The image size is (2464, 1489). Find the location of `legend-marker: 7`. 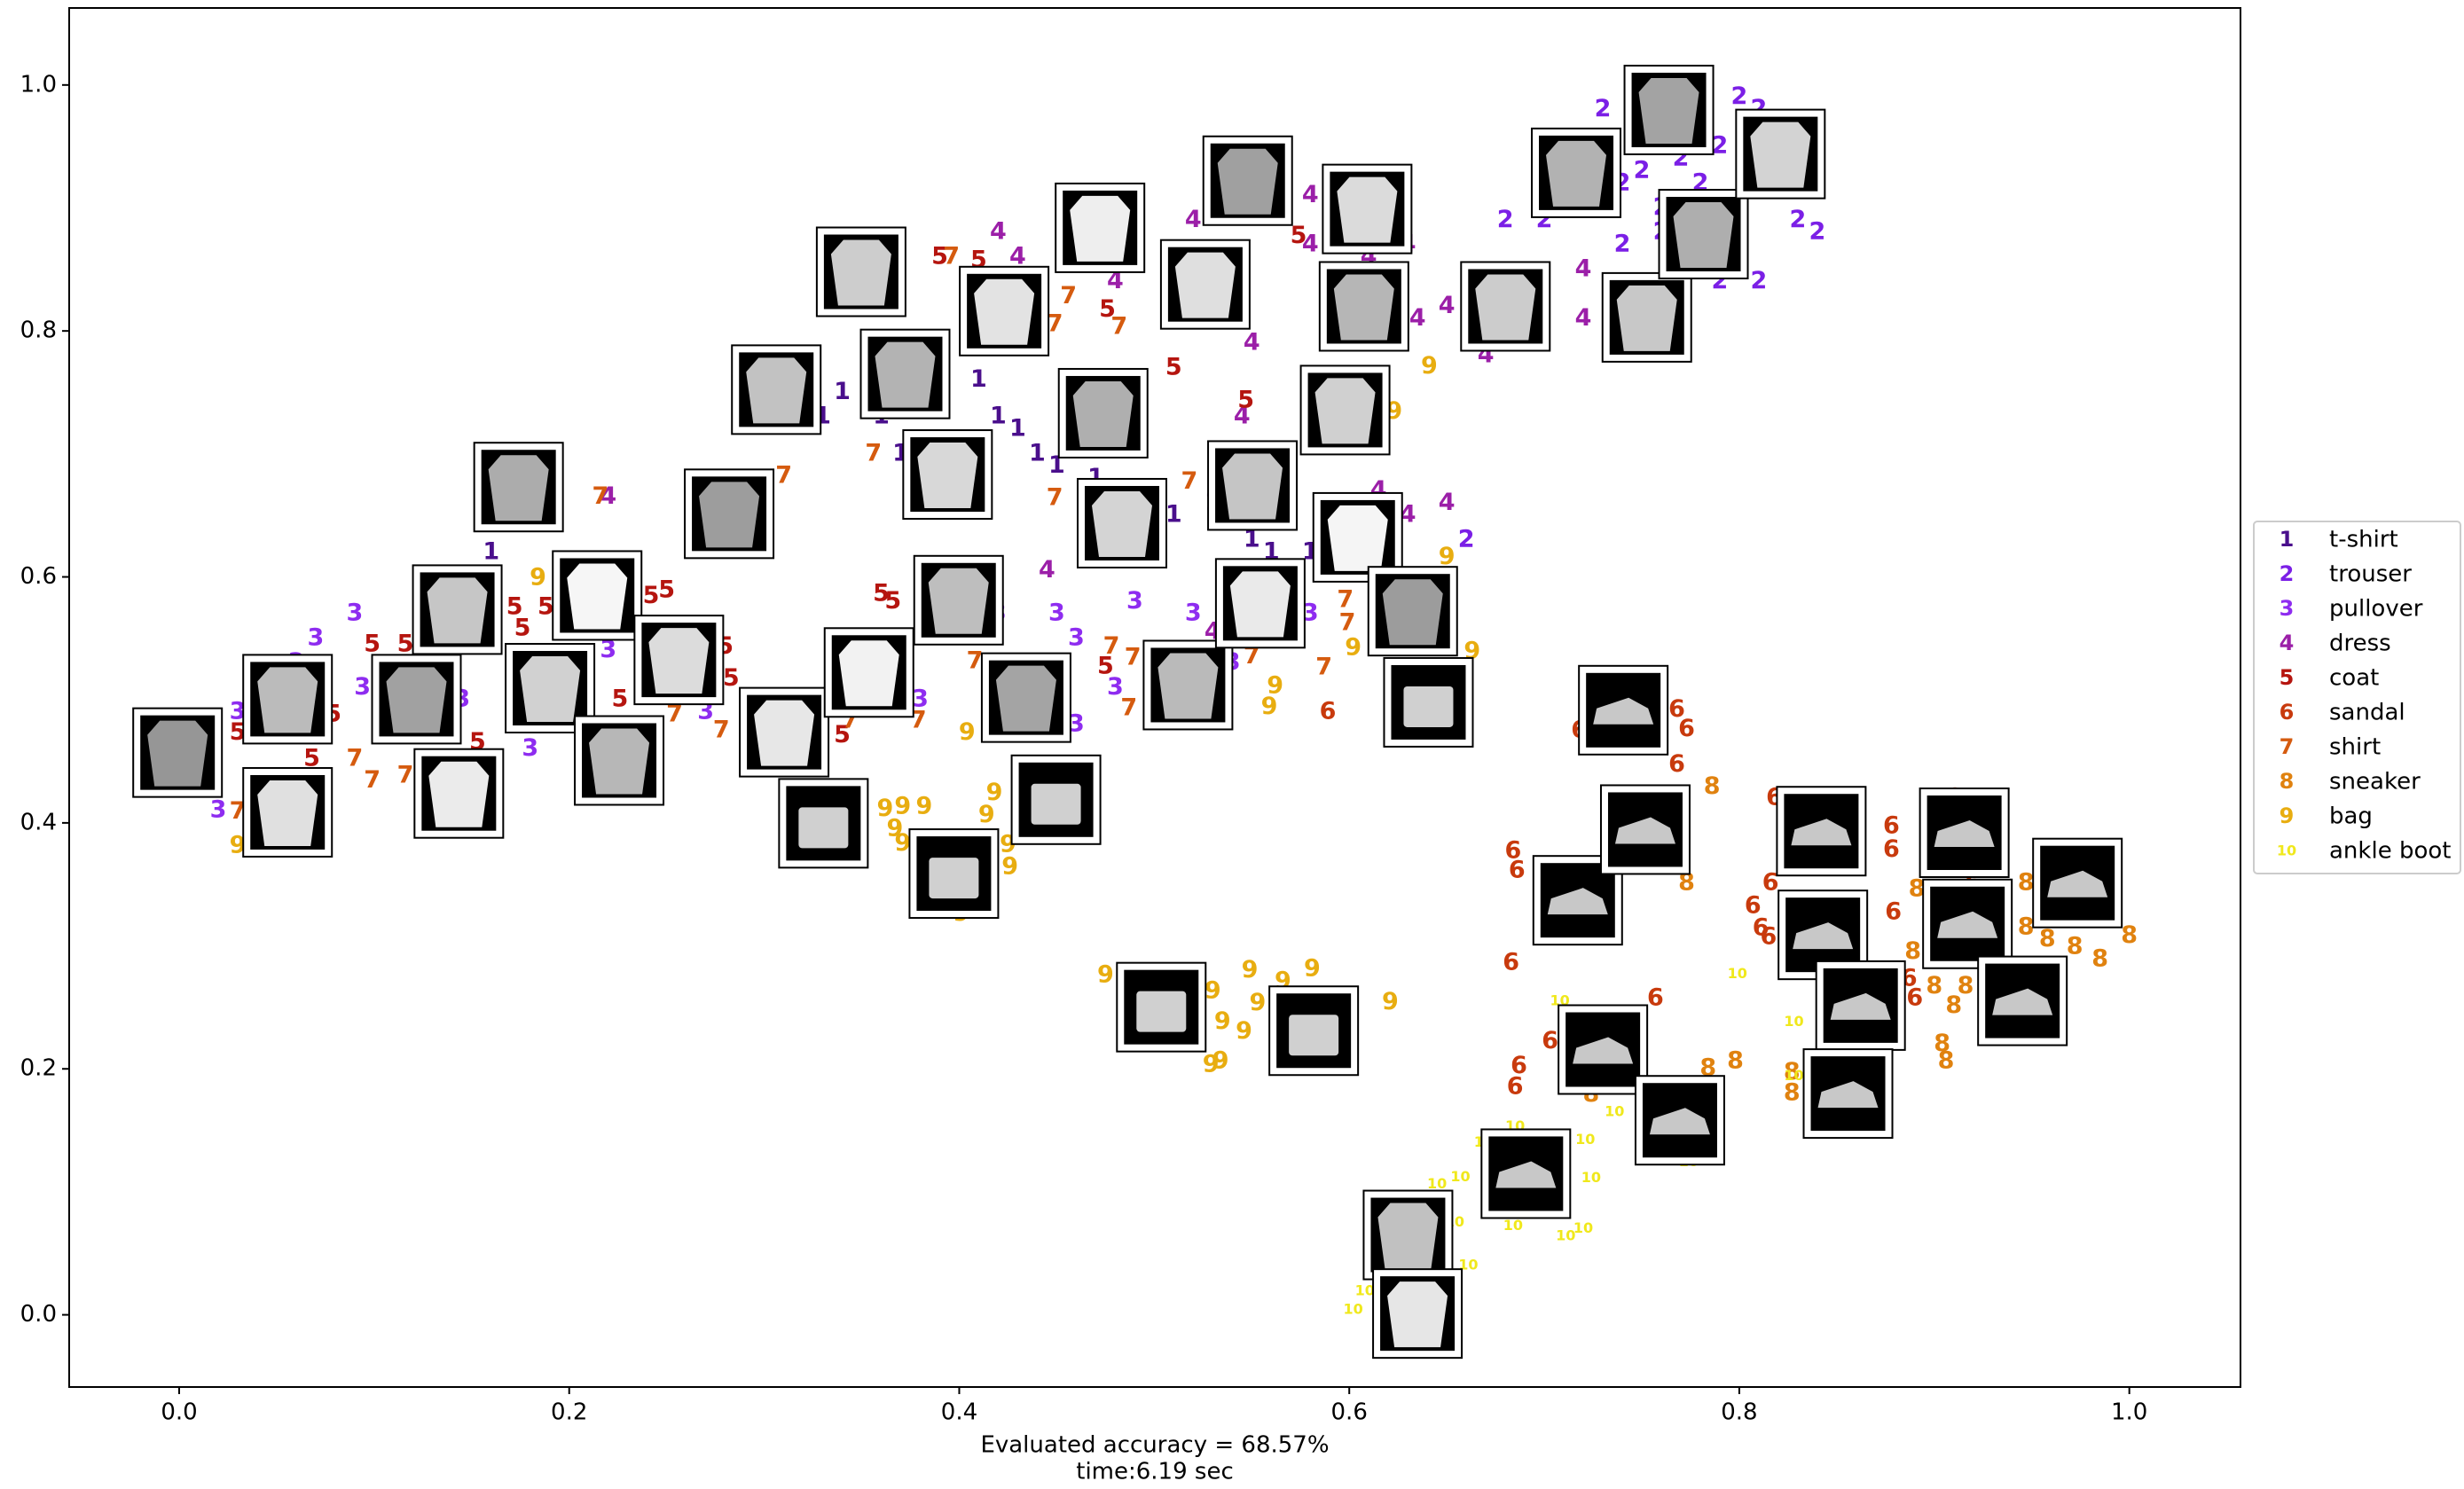

legend-marker: 7 is located at coordinates (2287, 746).